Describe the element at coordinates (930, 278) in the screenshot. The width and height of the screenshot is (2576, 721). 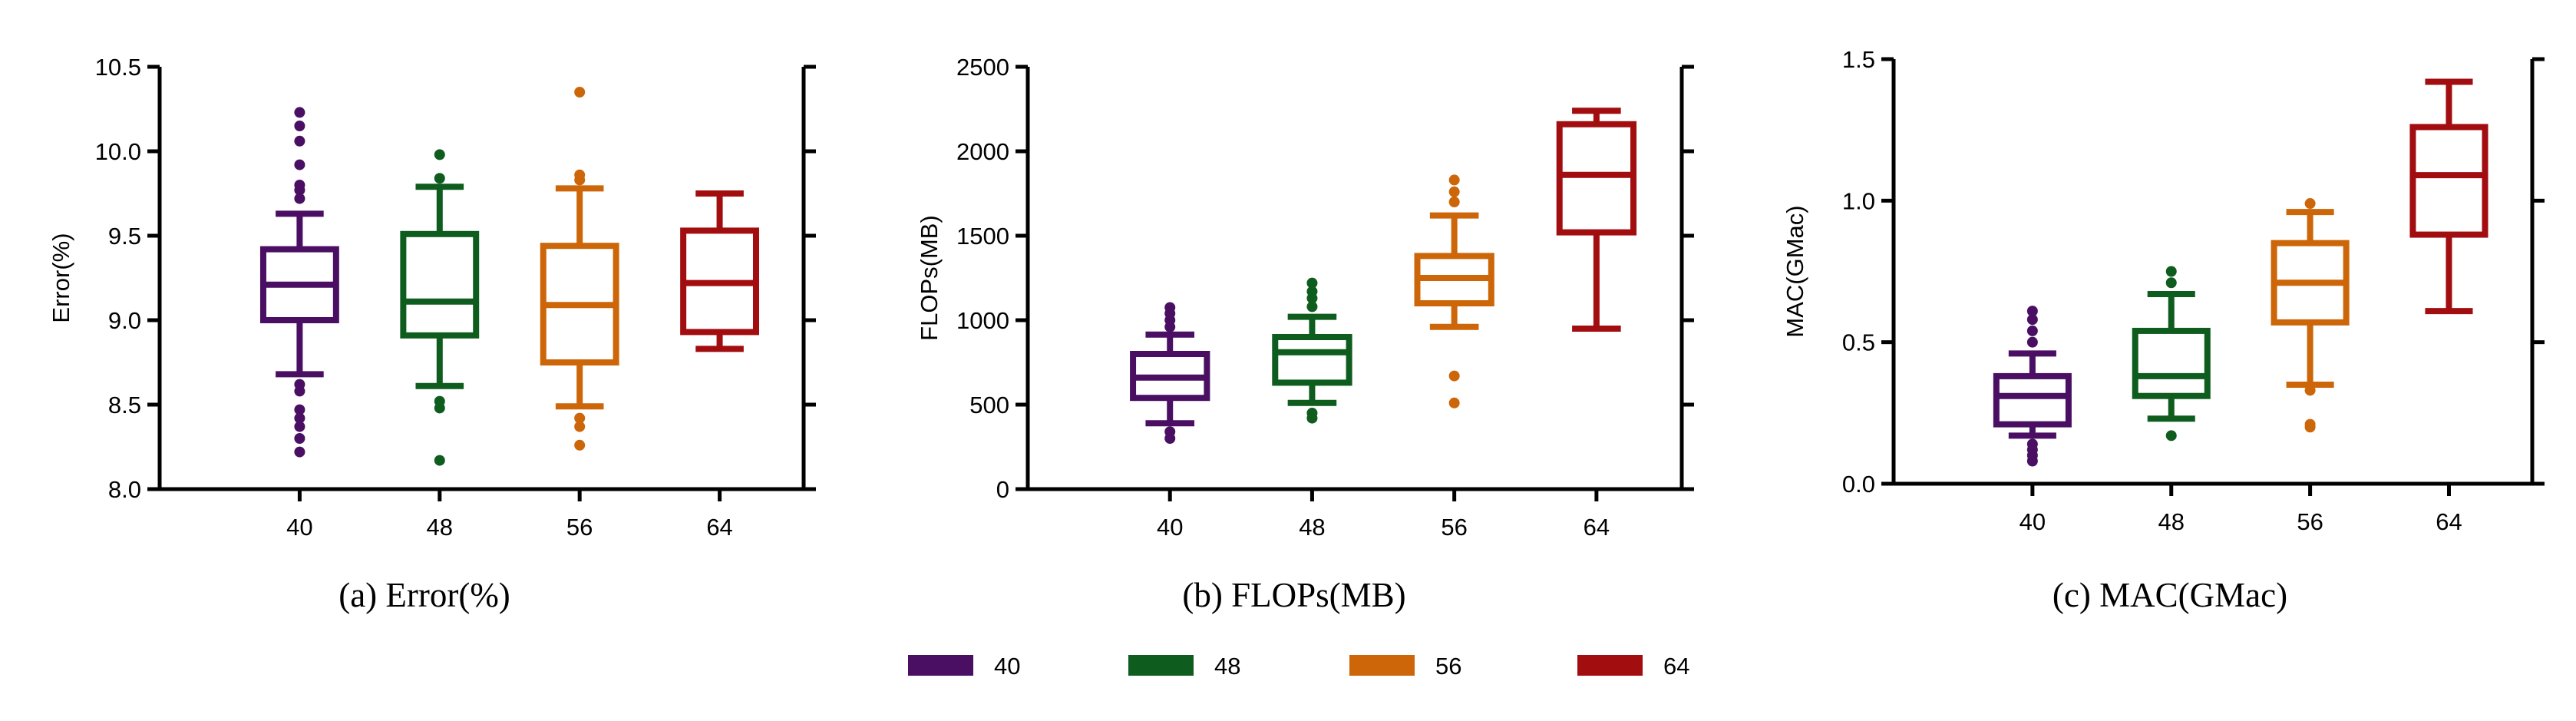
I see `y-axis-title: FLOPs(MB)` at that location.